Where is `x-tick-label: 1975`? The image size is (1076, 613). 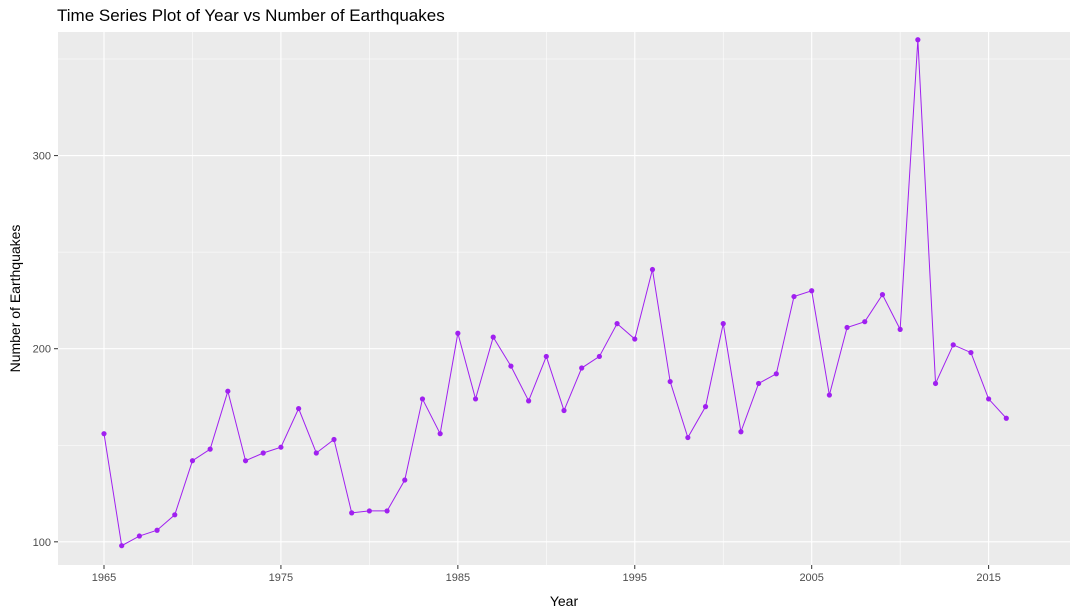 x-tick-label: 1975 is located at coordinates (281, 578).